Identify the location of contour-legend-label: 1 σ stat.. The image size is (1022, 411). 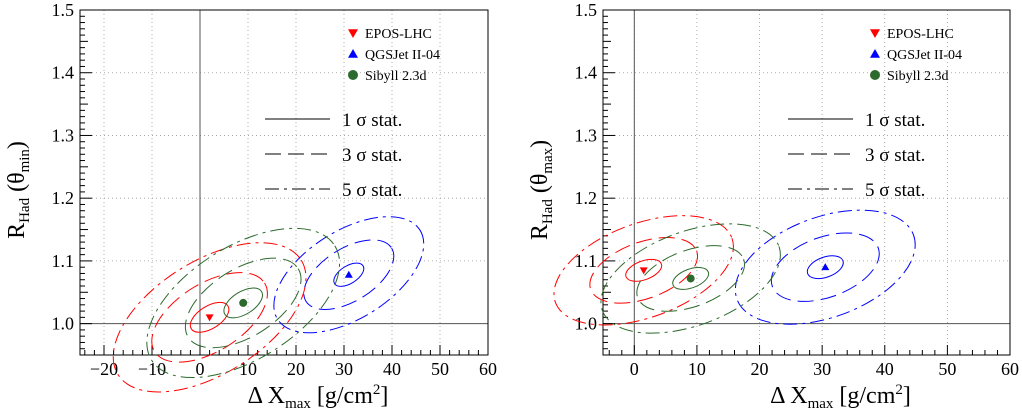
(372, 120).